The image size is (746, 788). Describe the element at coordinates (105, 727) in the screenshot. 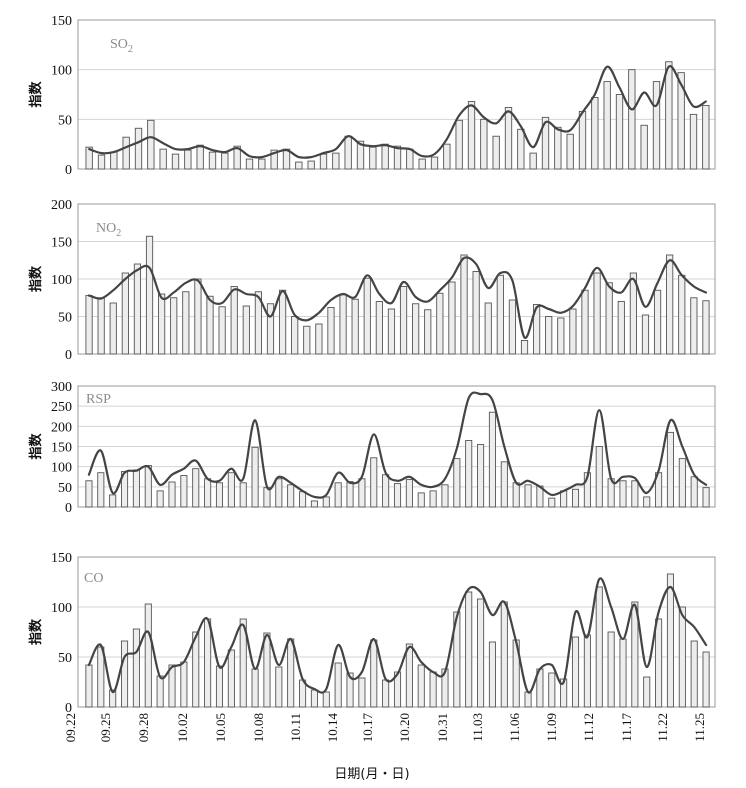

I see `x-tick-label: 09.25` at that location.